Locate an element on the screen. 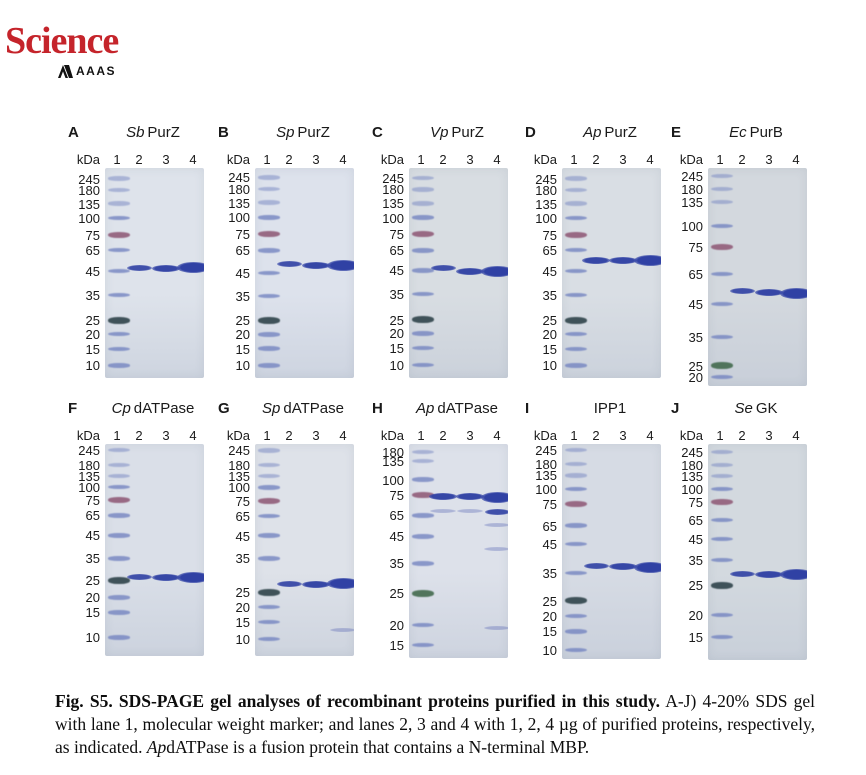  ladder-band-180kda is located at coordinates (119, 465).